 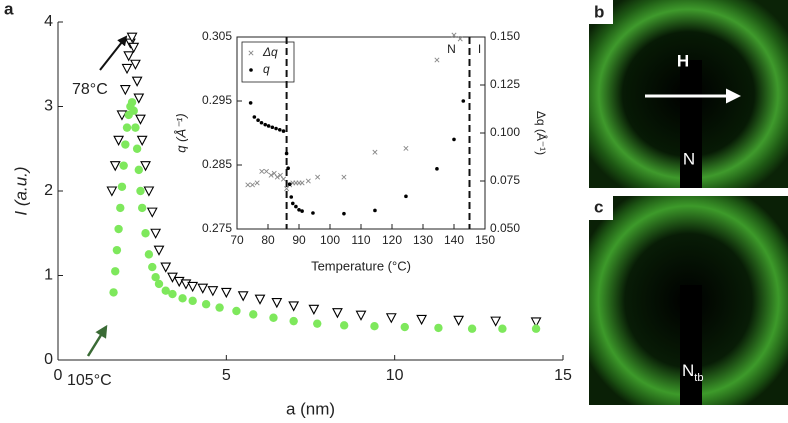 I want to click on x-tick-label: 150, so click(x=485, y=240).